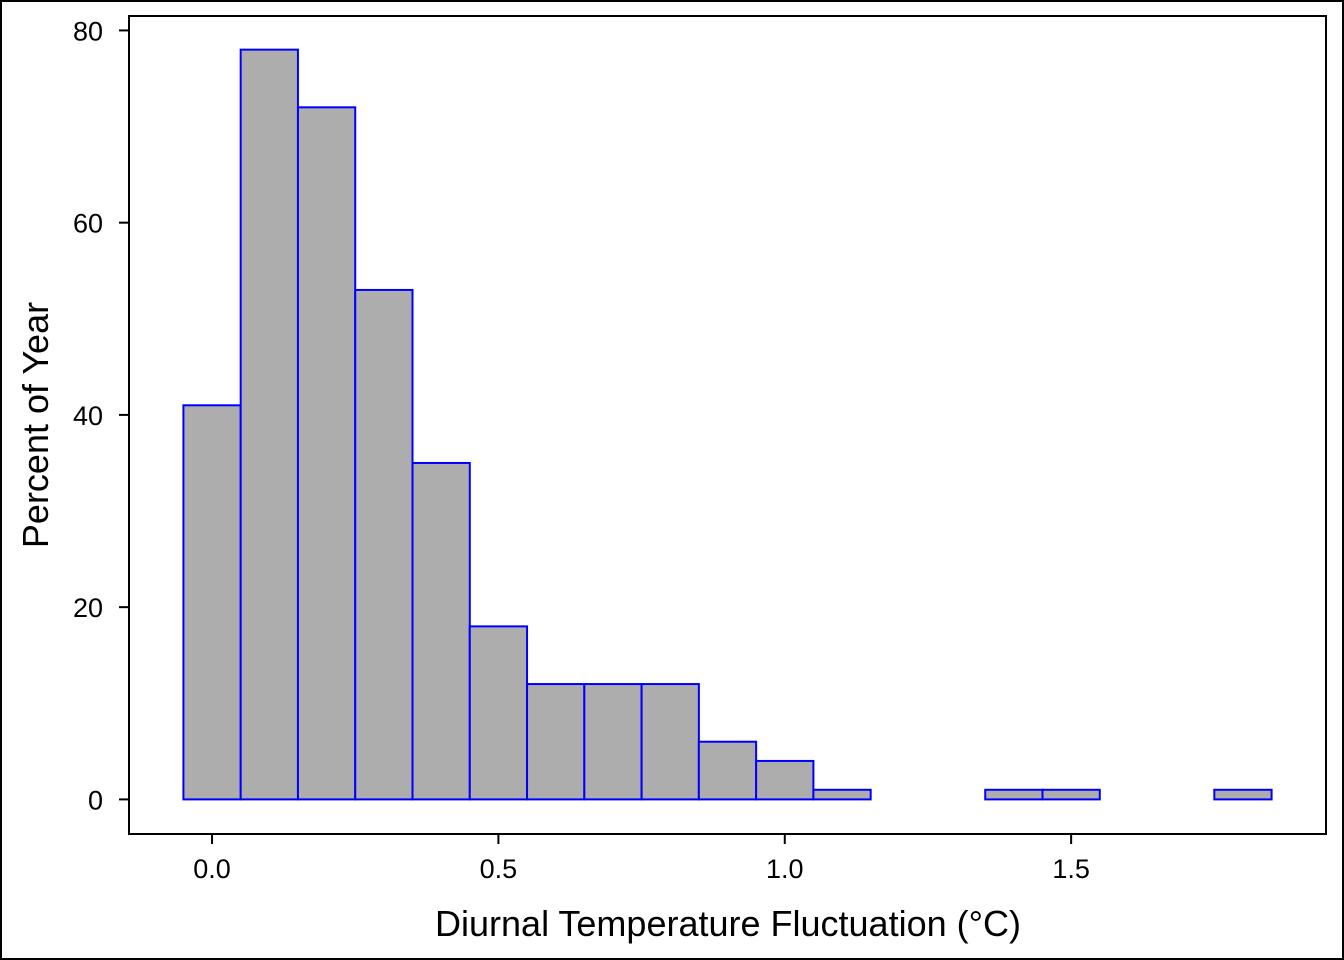  I want to click on y-tick-label: 80, so click(88, 31).